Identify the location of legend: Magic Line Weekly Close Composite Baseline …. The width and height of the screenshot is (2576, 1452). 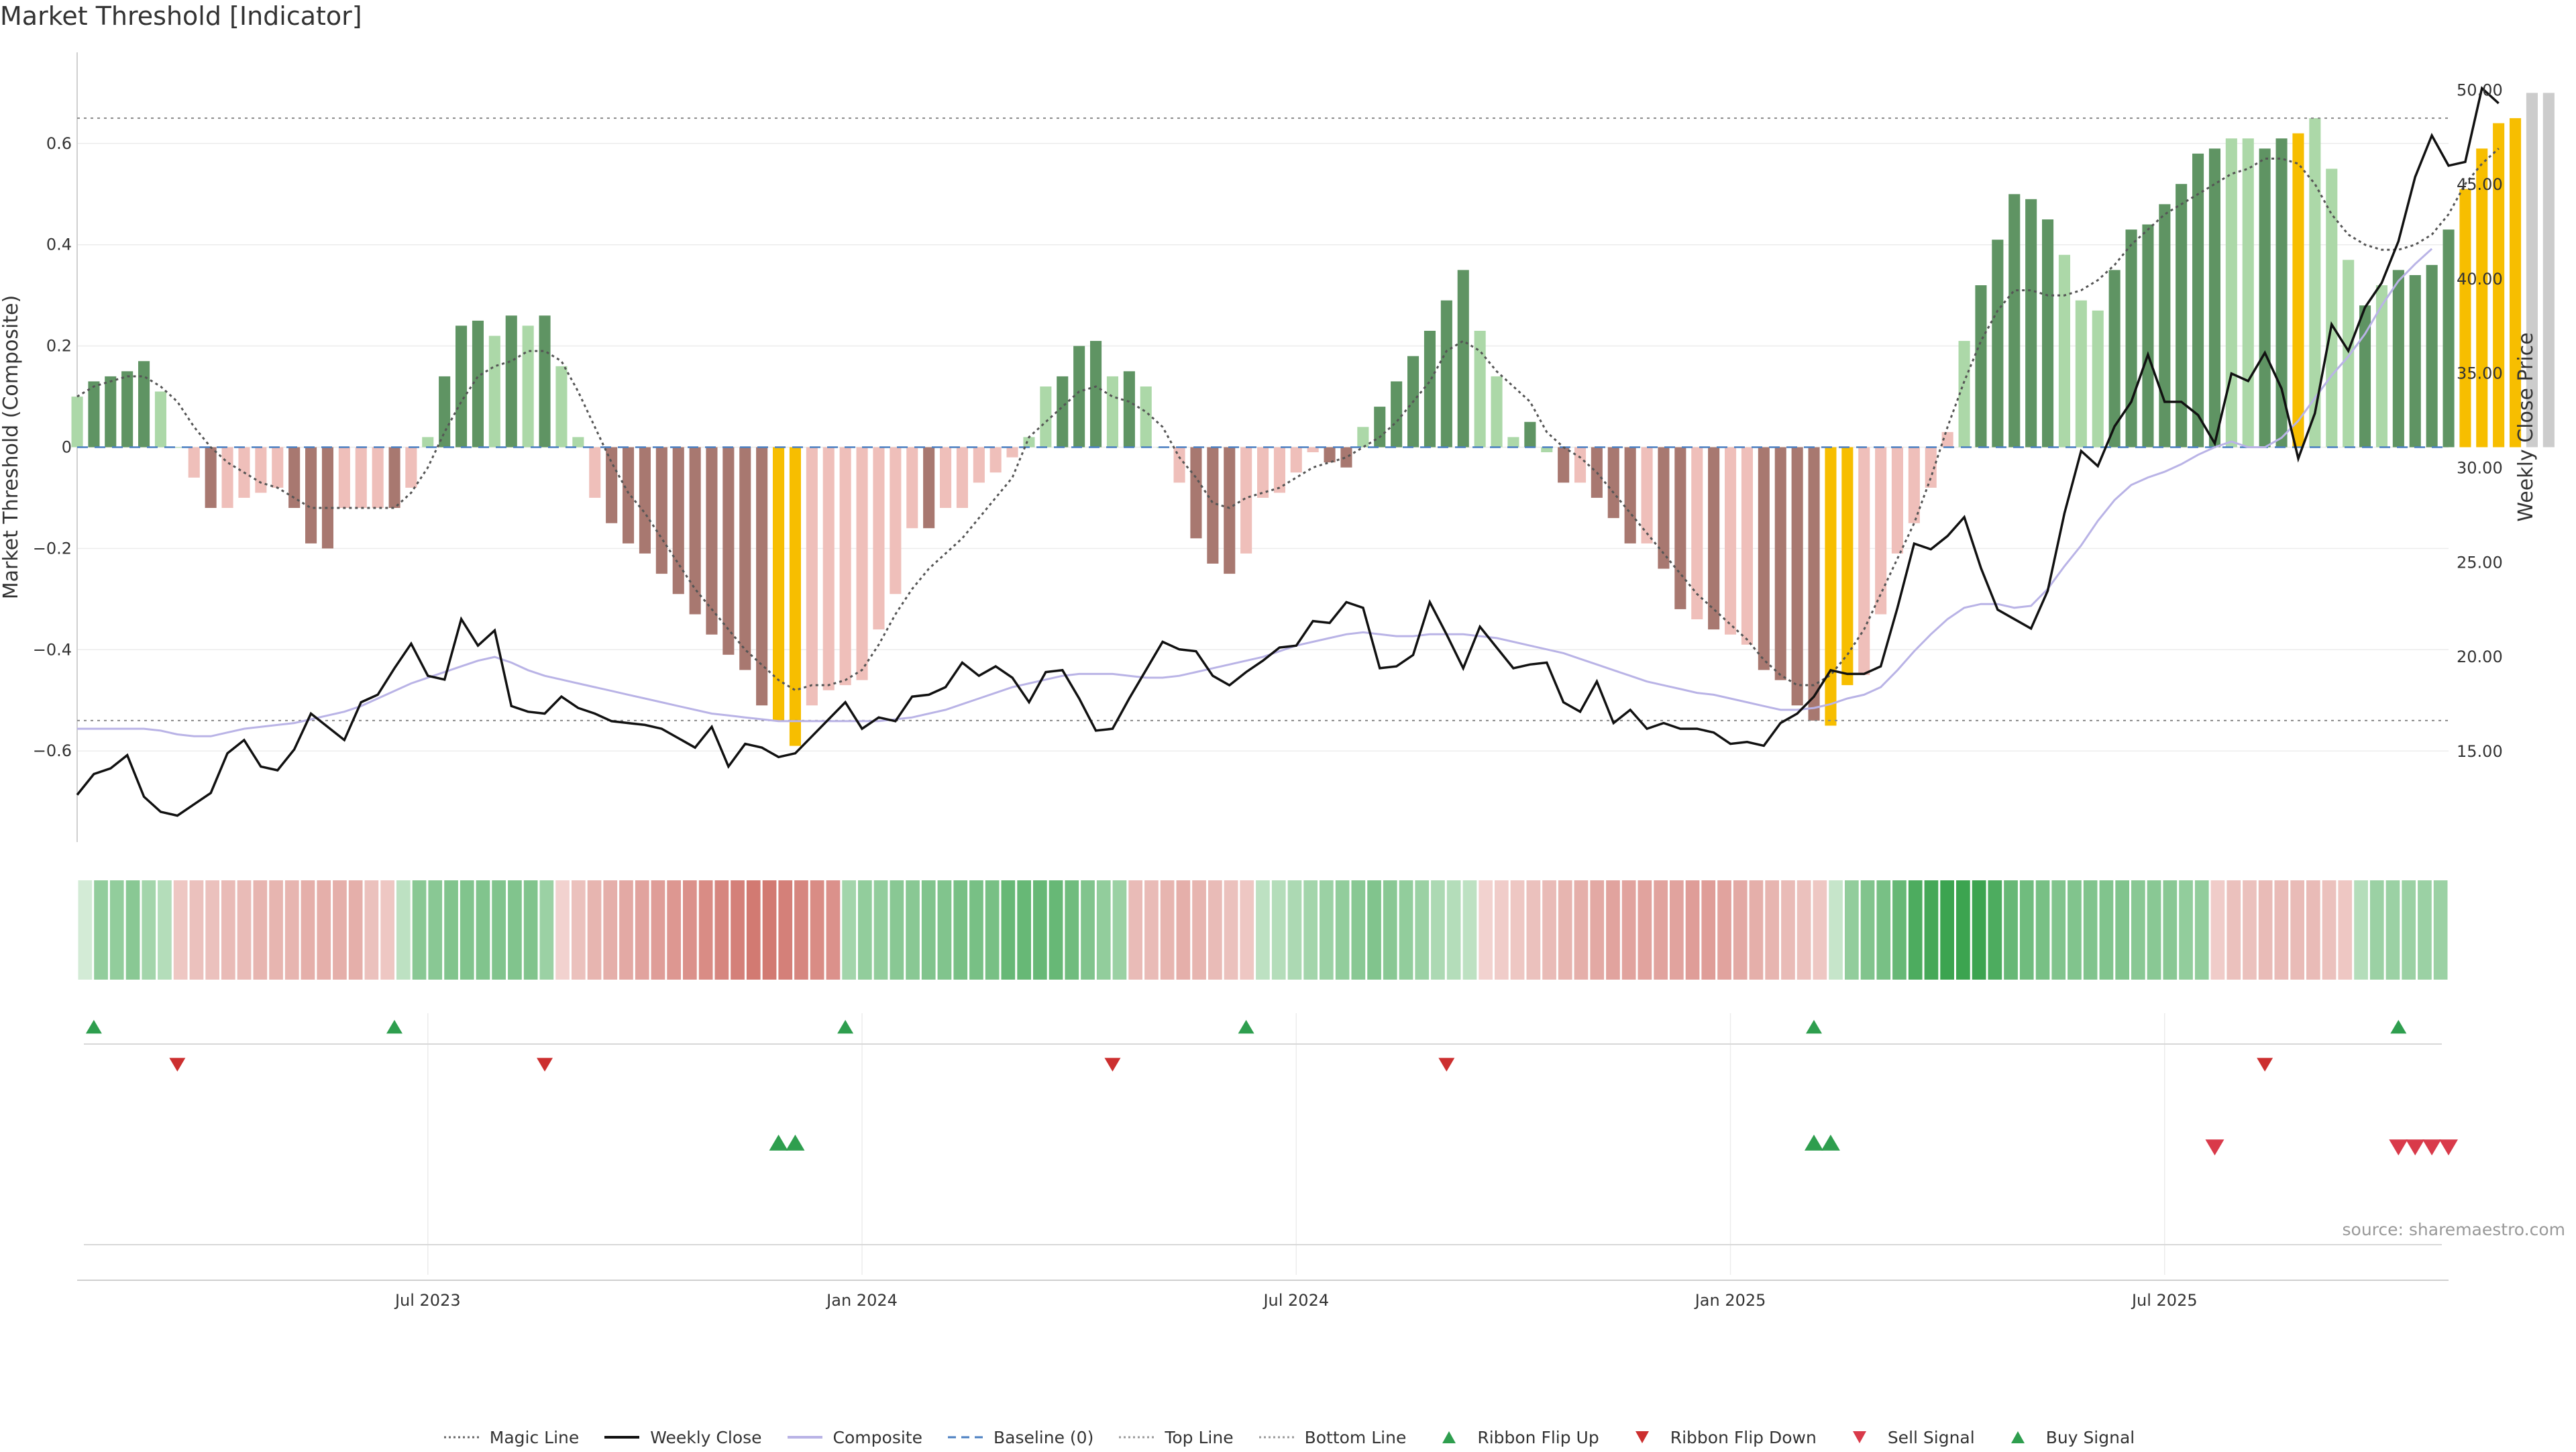
(1288, 1437).